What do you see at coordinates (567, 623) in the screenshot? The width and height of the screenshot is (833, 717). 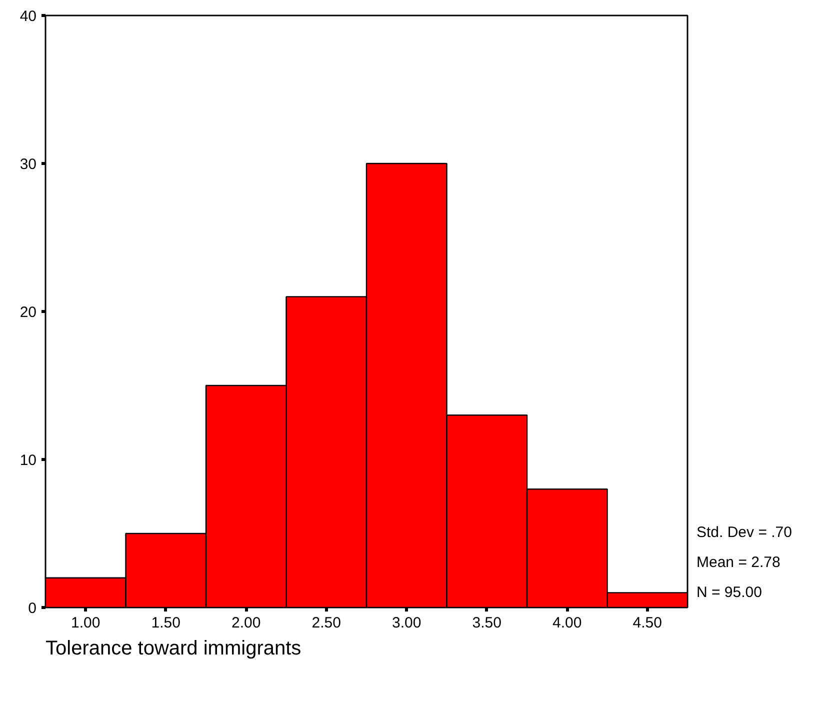 I see `x-tick-label: 4.00` at bounding box center [567, 623].